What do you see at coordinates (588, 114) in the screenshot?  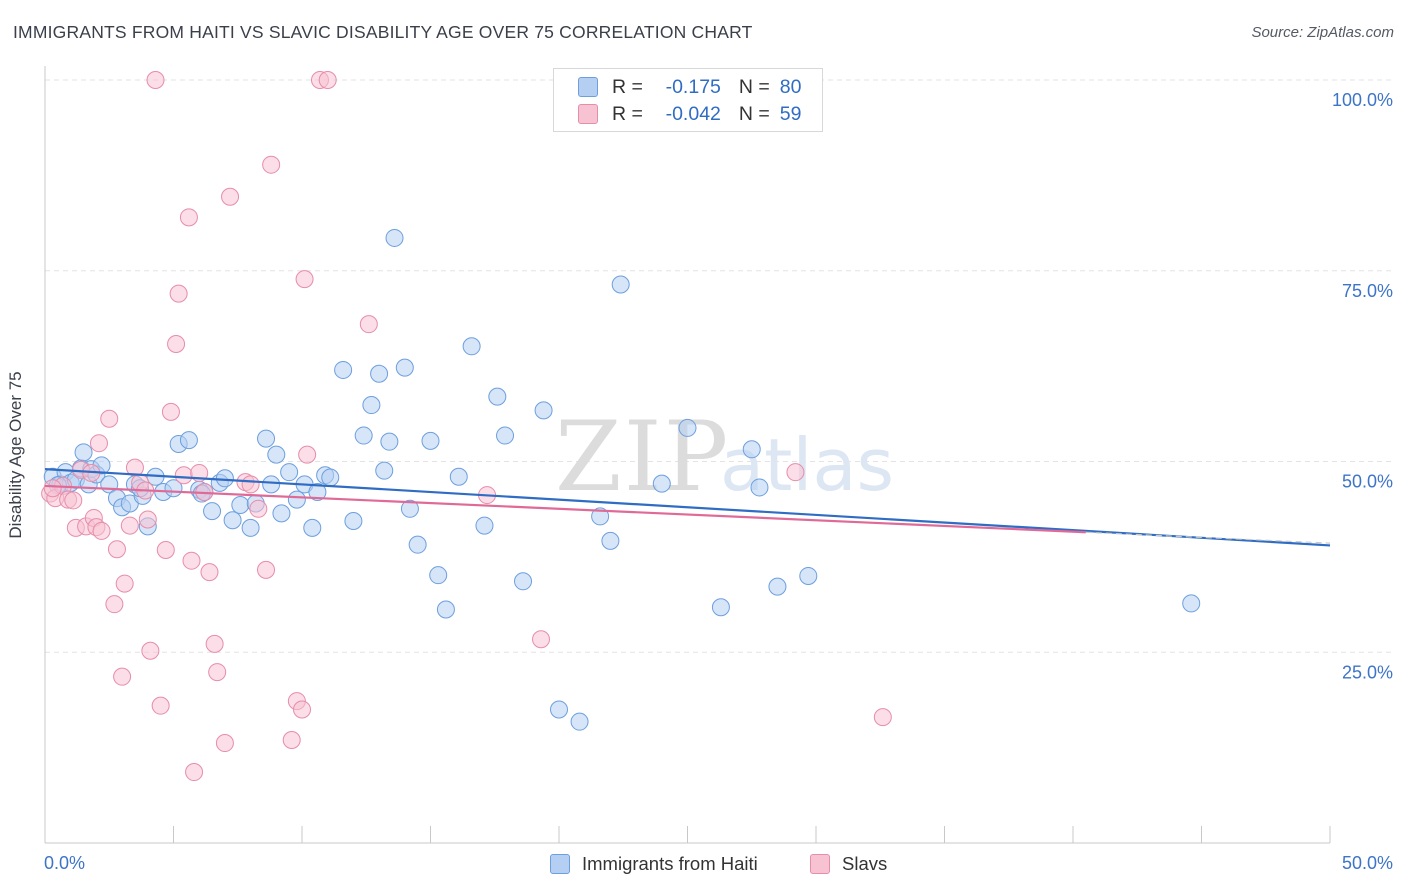 I see `legend-swatch-slavs` at bounding box center [588, 114].